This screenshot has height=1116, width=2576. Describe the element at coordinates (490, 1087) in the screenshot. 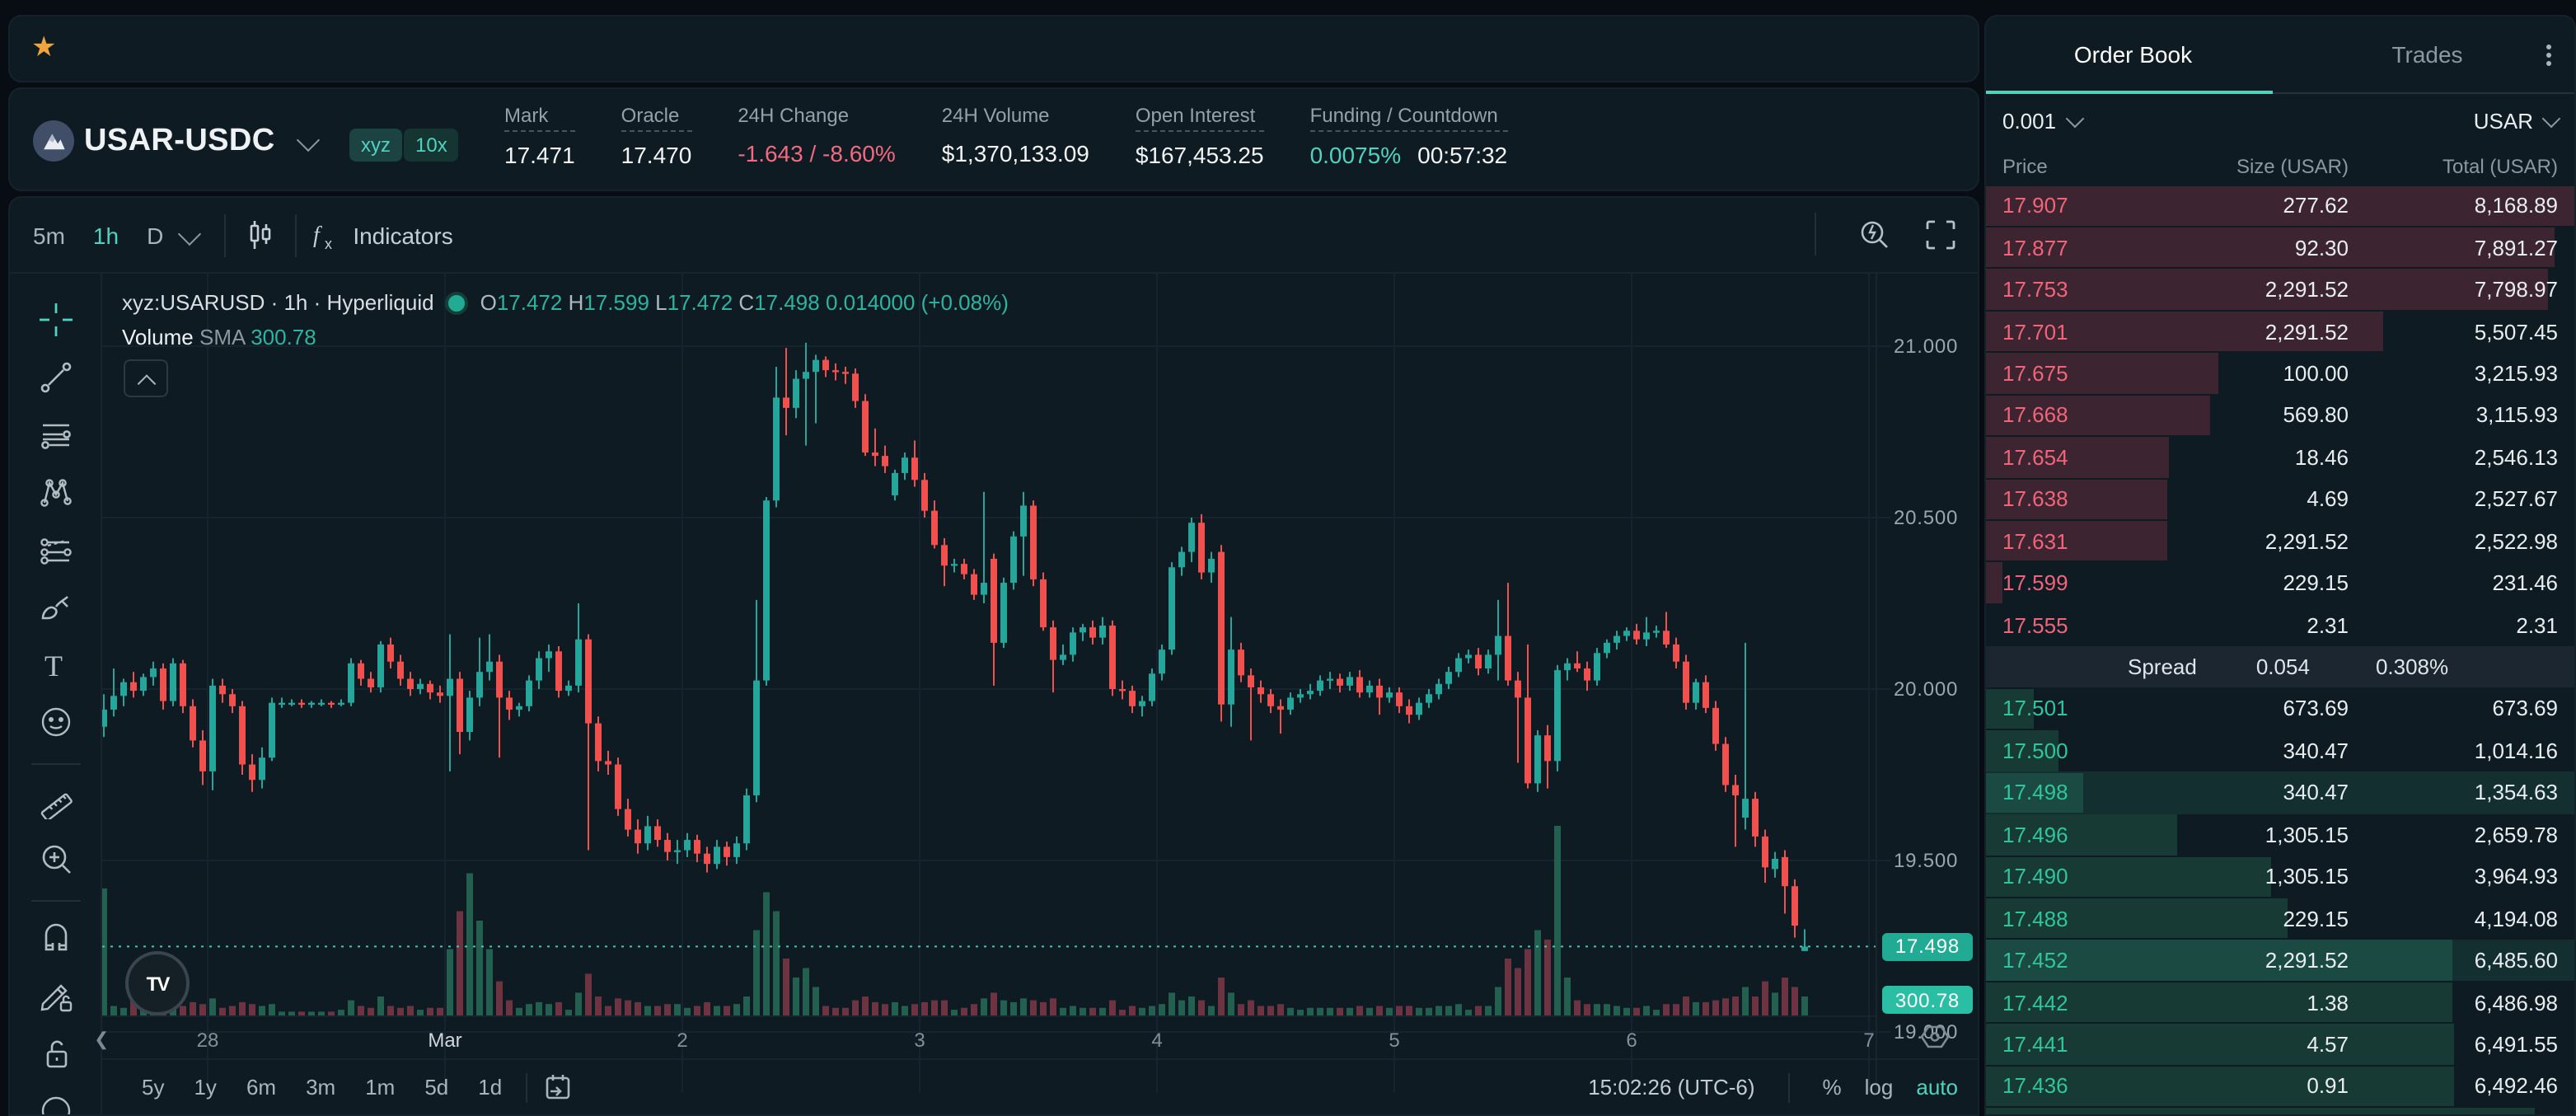

I see `range-button-1d: 1d` at that location.